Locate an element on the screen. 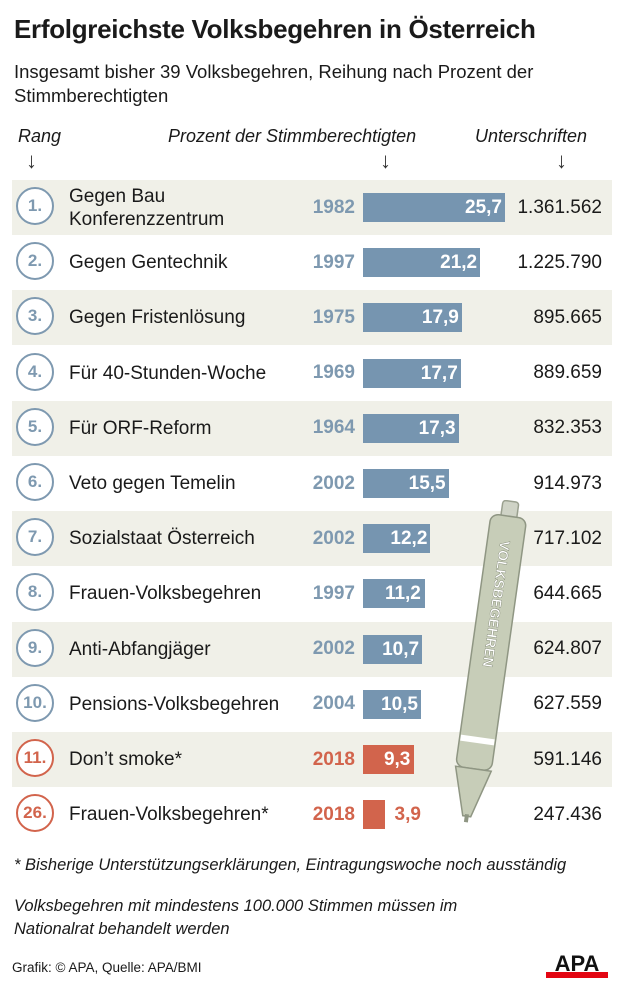 This screenshot has height=987, width=620. table-row: 6. Veto gegen Temelin 2002 15,5 914.973 is located at coordinates (312, 483).